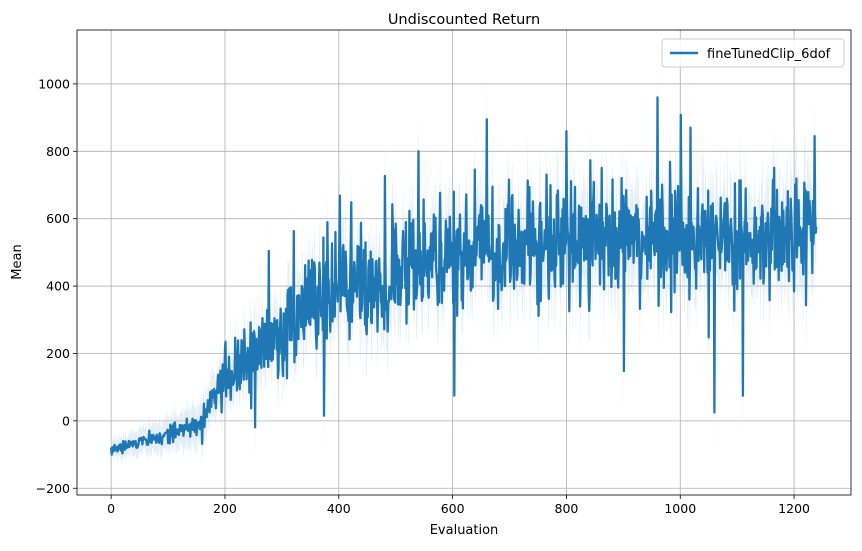  I want to click on x-tick-label: 800, so click(567, 508).